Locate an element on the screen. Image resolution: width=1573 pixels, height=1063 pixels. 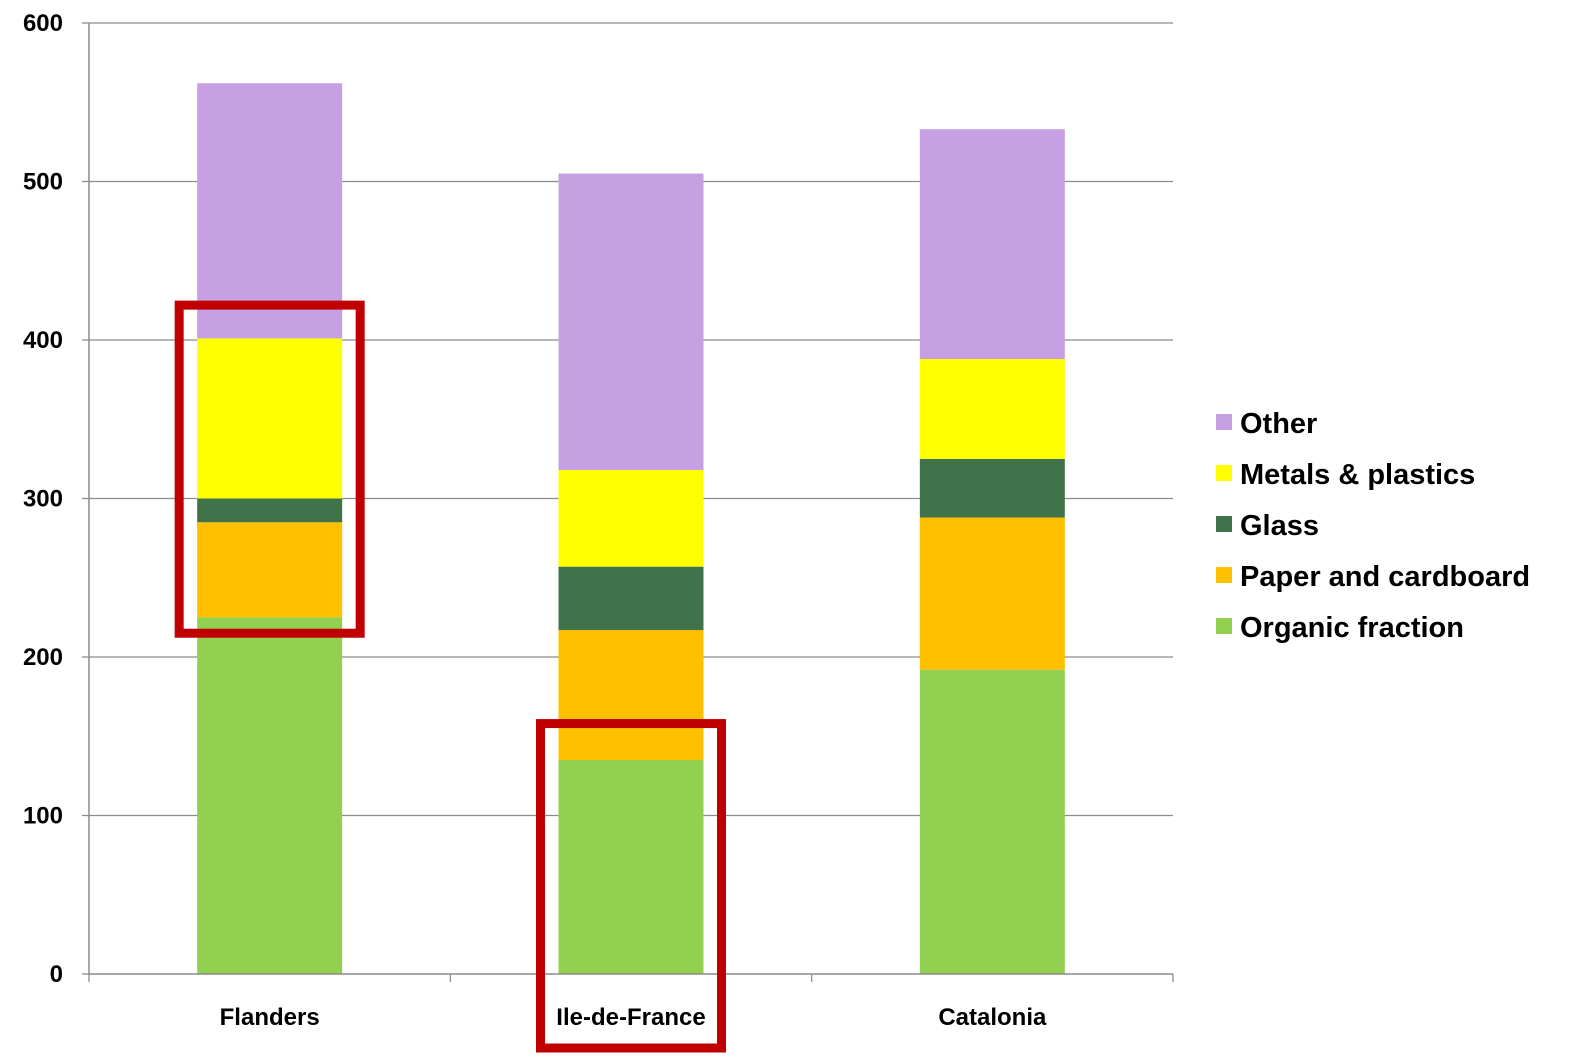
y-tick-label: 100 is located at coordinates (43, 816).